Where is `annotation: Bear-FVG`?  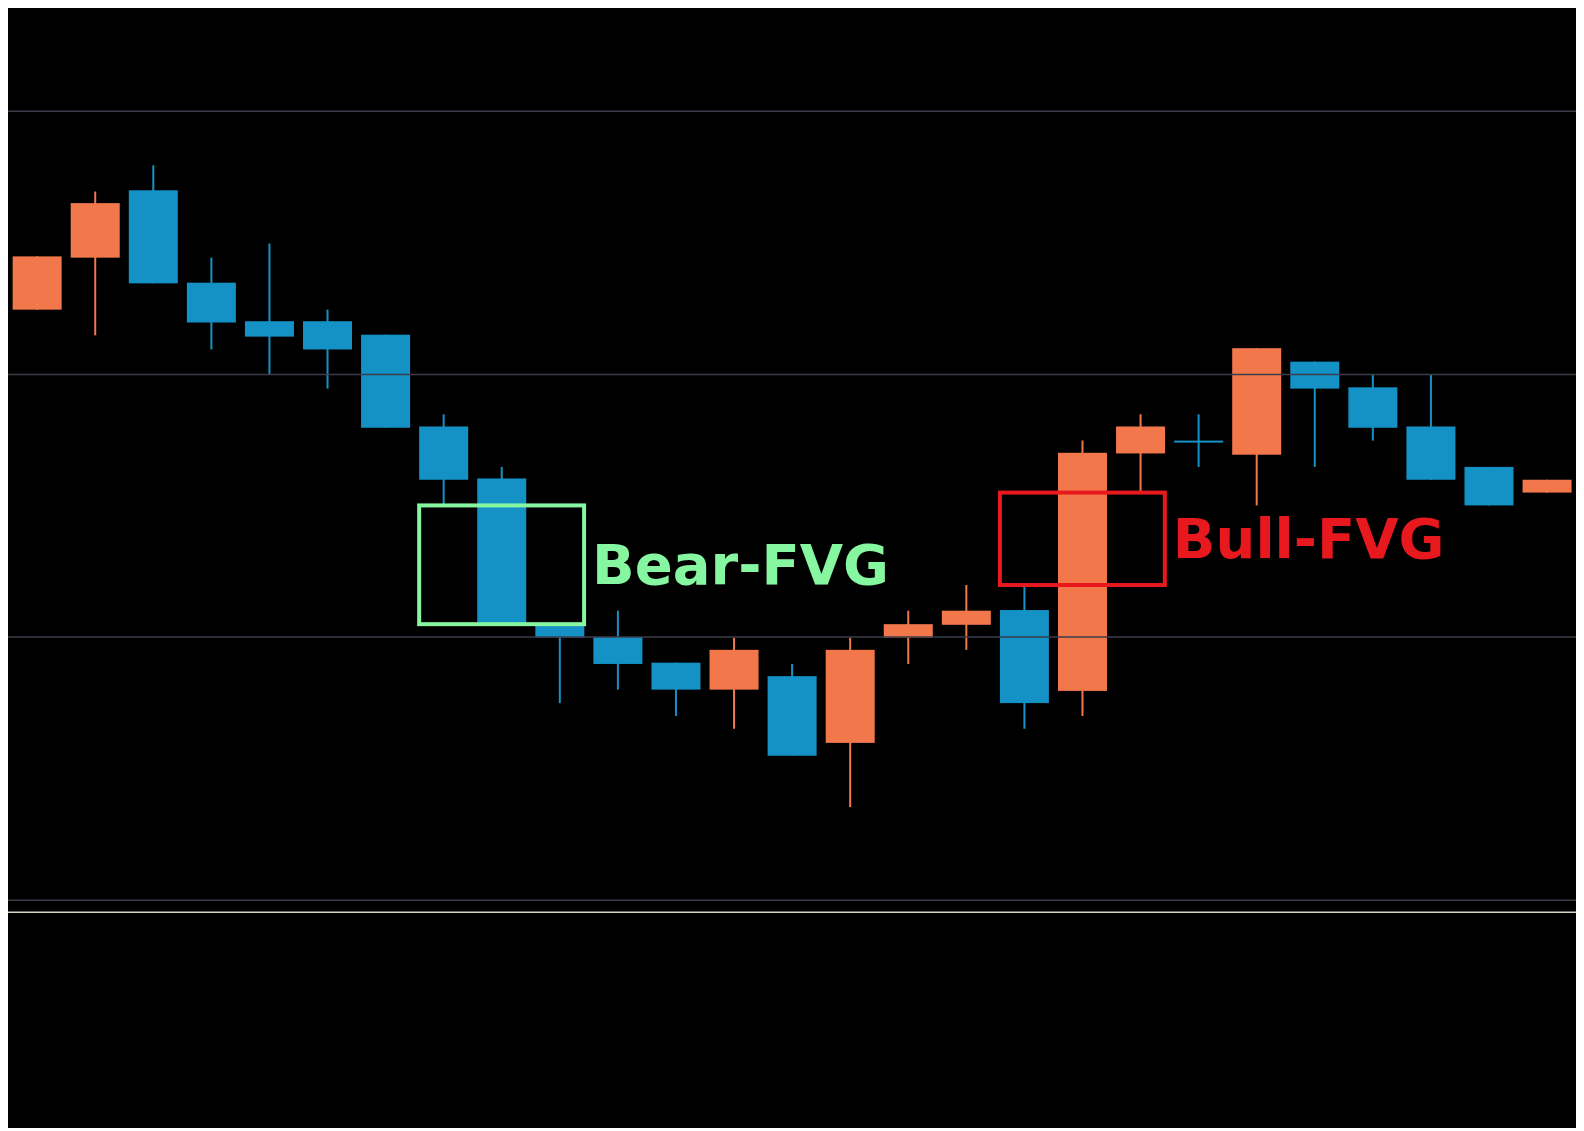 annotation: Bear-FVG is located at coordinates (740, 565).